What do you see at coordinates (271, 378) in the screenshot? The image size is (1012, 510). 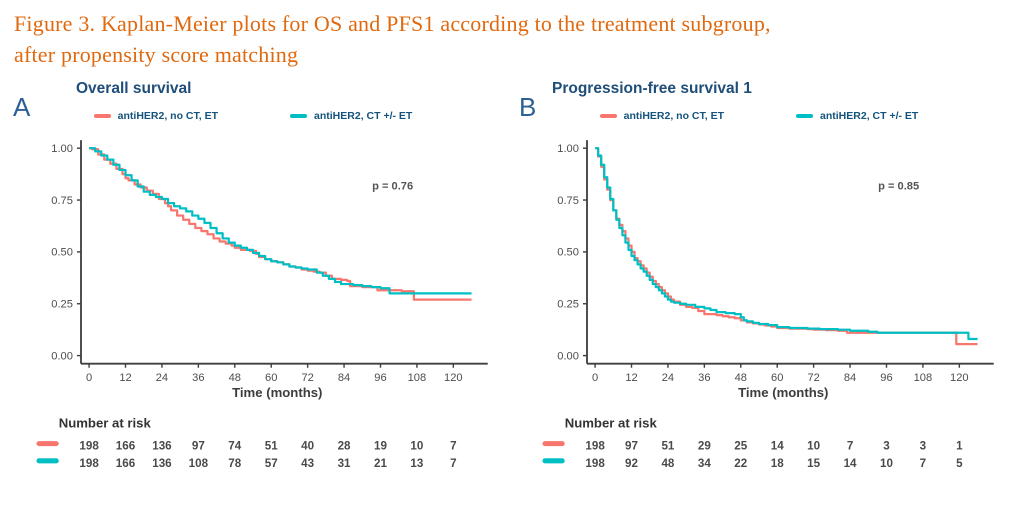 I see `x-tick-label: 60` at bounding box center [271, 378].